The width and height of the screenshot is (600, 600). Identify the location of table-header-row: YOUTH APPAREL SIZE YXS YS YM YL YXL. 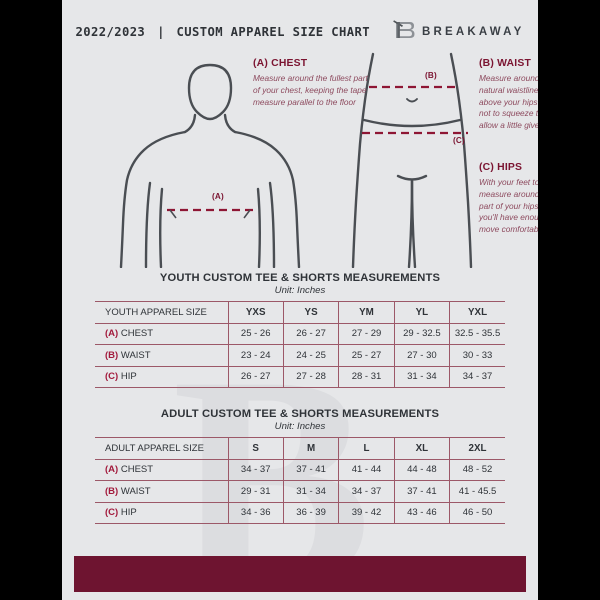
(300, 312).